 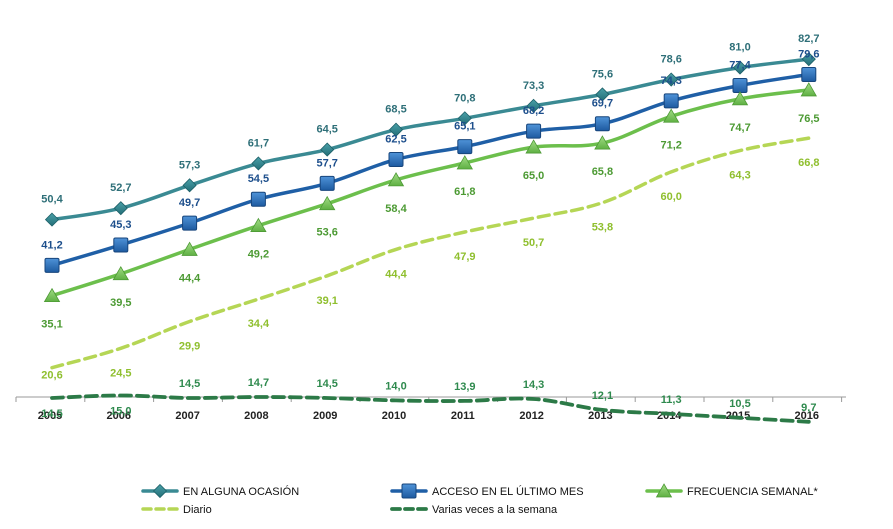 What do you see at coordinates (326, 301) in the screenshot?
I see `data-label-diario: 39,1` at bounding box center [326, 301].